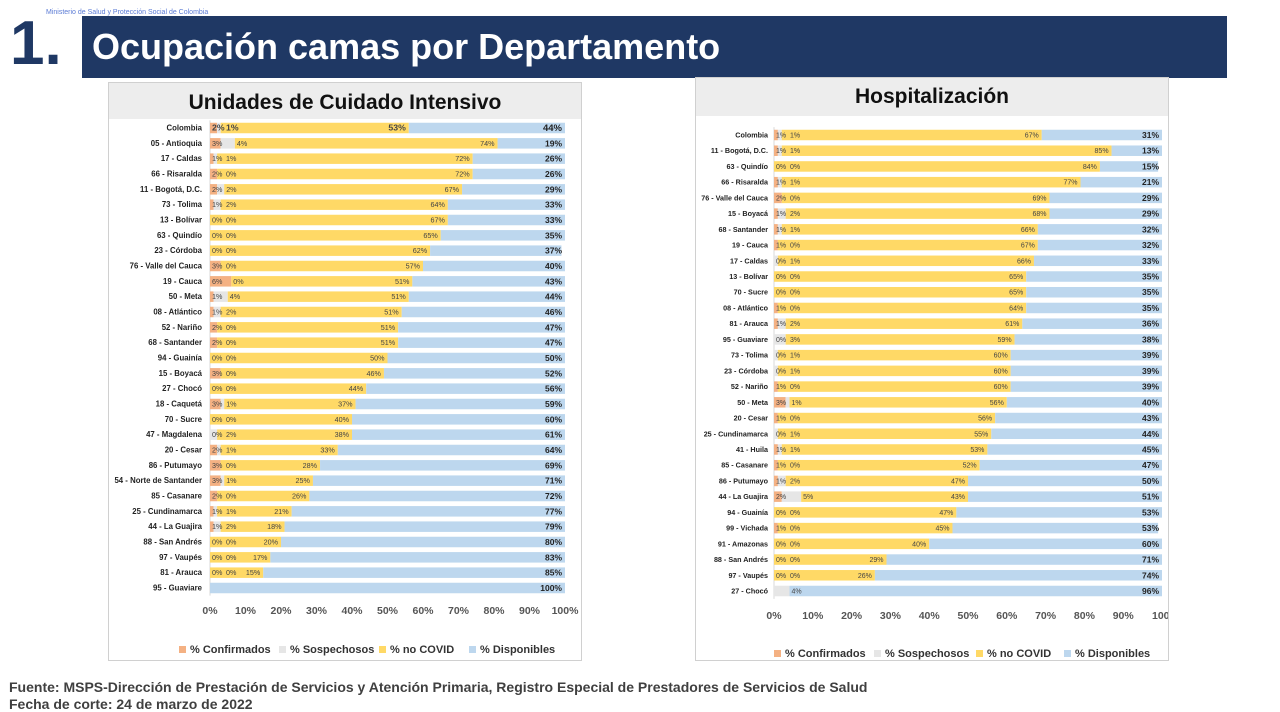 Image resolution: width=1280 pixels, height=712 pixels. I want to click on label-disponibles: 21%, so click(1150, 182).